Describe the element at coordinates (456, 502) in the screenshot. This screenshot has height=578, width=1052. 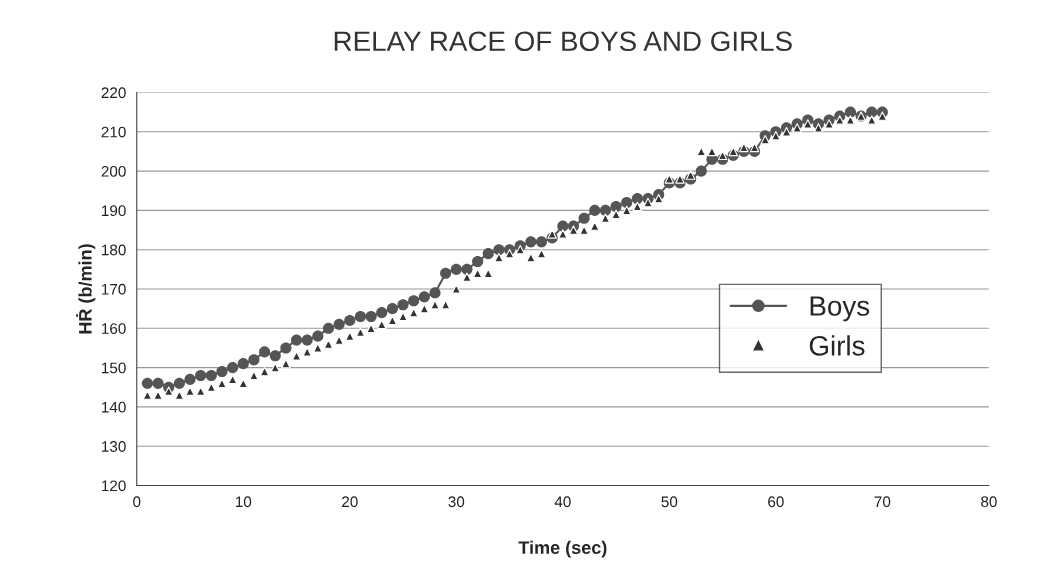
I see `x-tick-label: 30` at that location.